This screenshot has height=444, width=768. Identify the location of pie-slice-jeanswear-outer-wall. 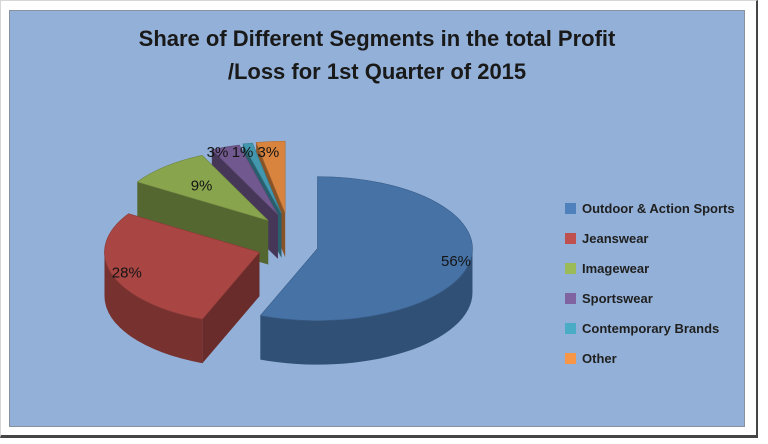
(153, 308).